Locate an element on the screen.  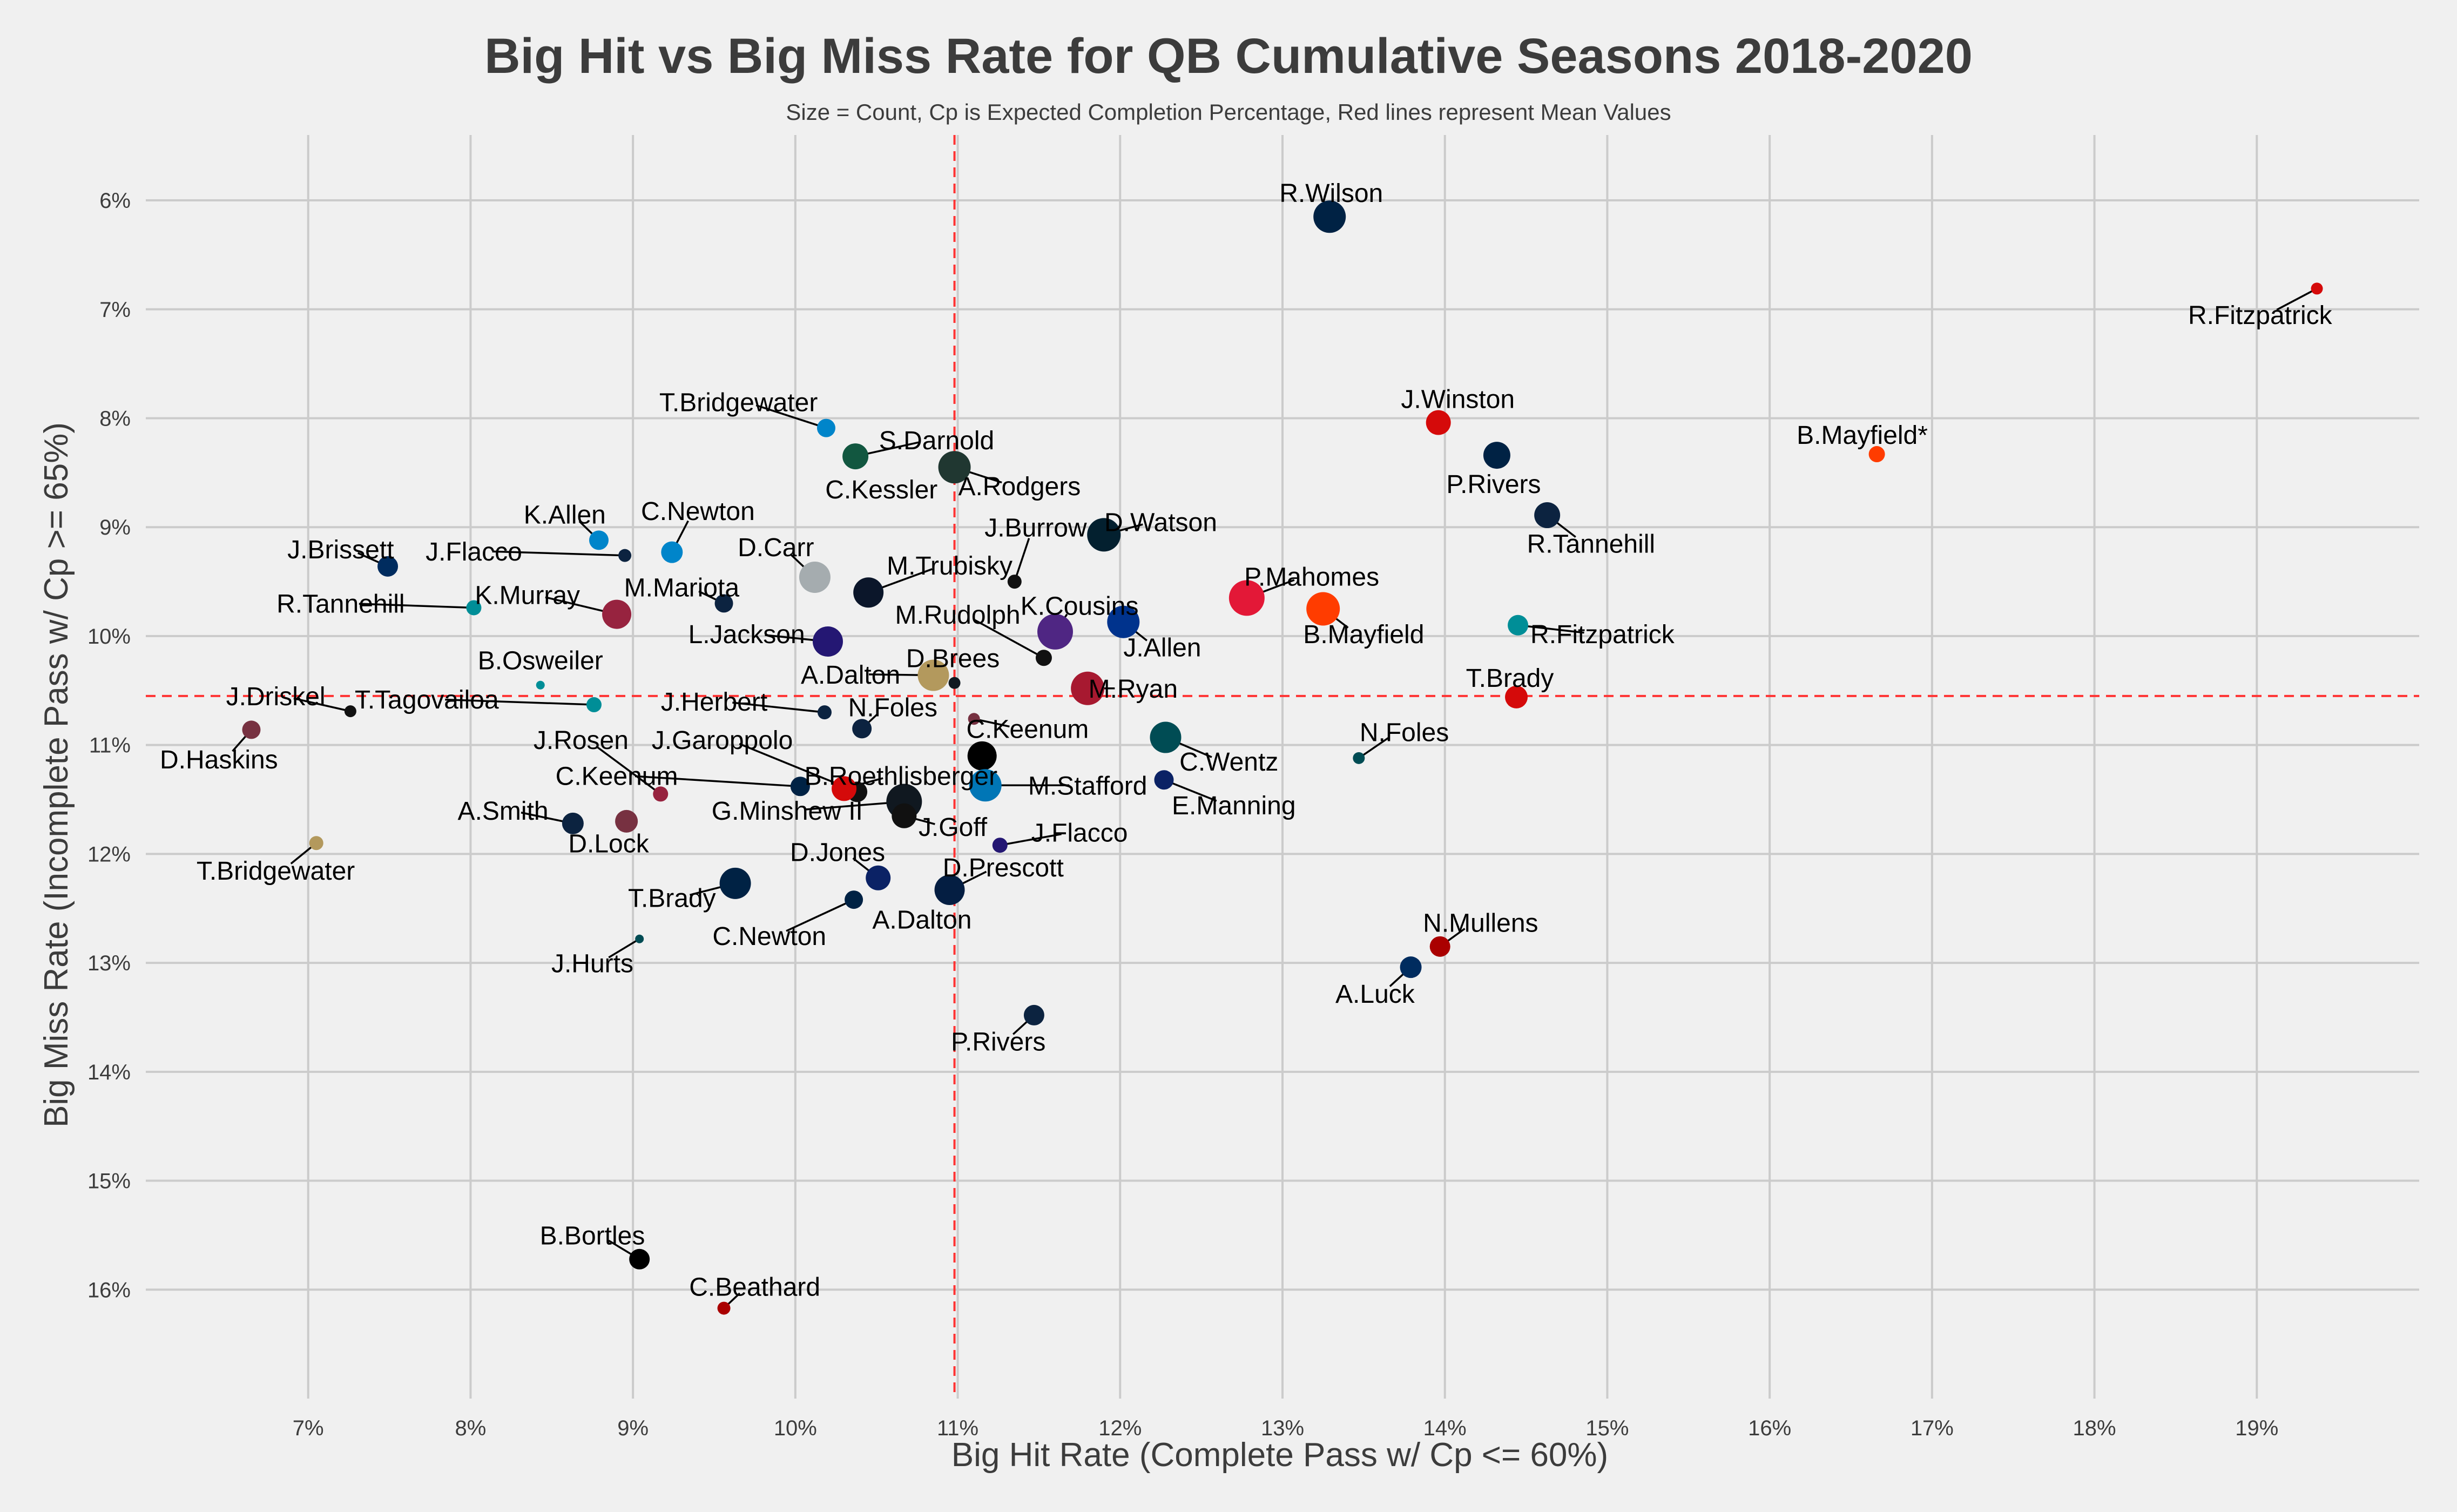
y-tick-label: 13% is located at coordinates (109, 963).